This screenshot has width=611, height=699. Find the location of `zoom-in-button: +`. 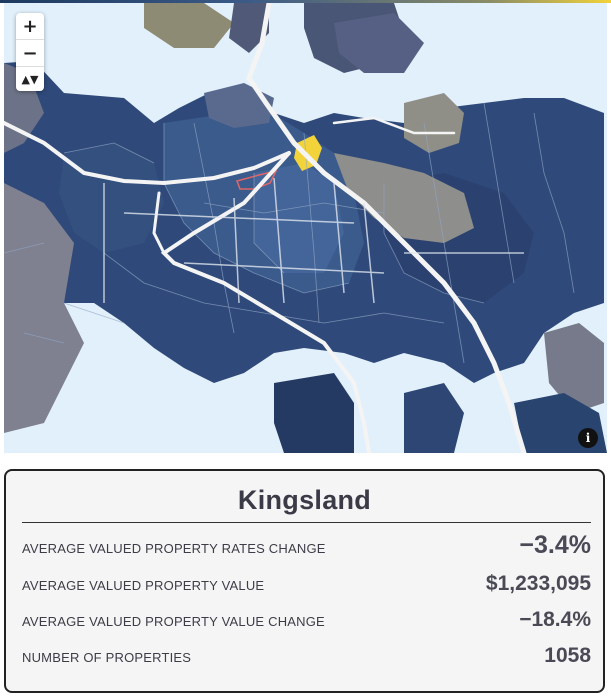

zoom-in-button: + is located at coordinates (30, 26).